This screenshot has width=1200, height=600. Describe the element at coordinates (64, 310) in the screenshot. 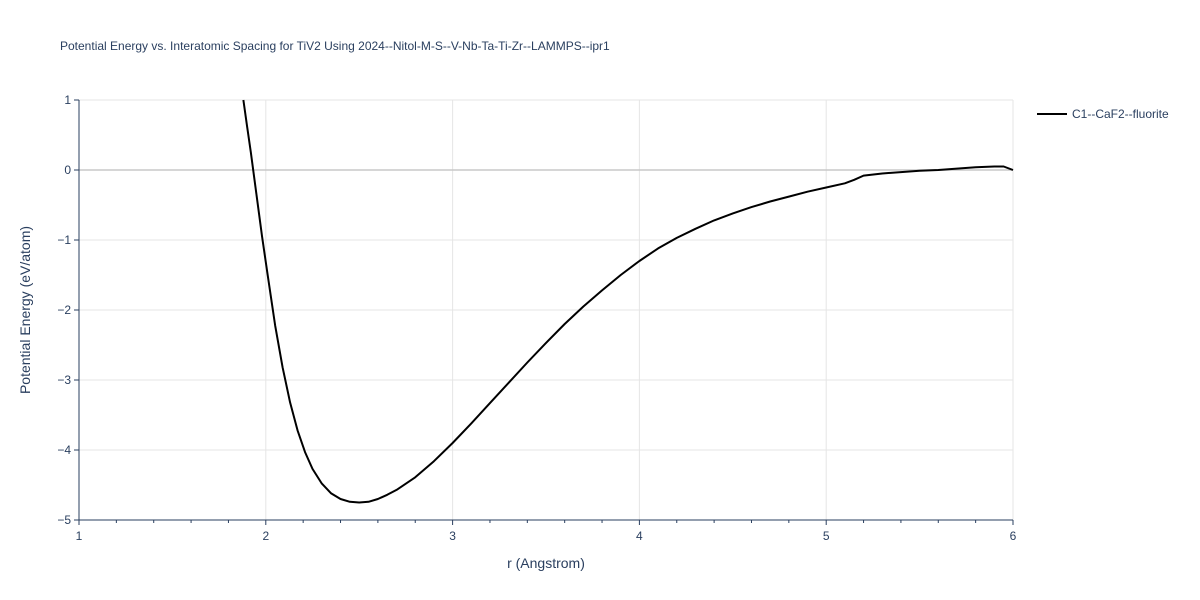

I see `y-tick-label: −2` at that location.